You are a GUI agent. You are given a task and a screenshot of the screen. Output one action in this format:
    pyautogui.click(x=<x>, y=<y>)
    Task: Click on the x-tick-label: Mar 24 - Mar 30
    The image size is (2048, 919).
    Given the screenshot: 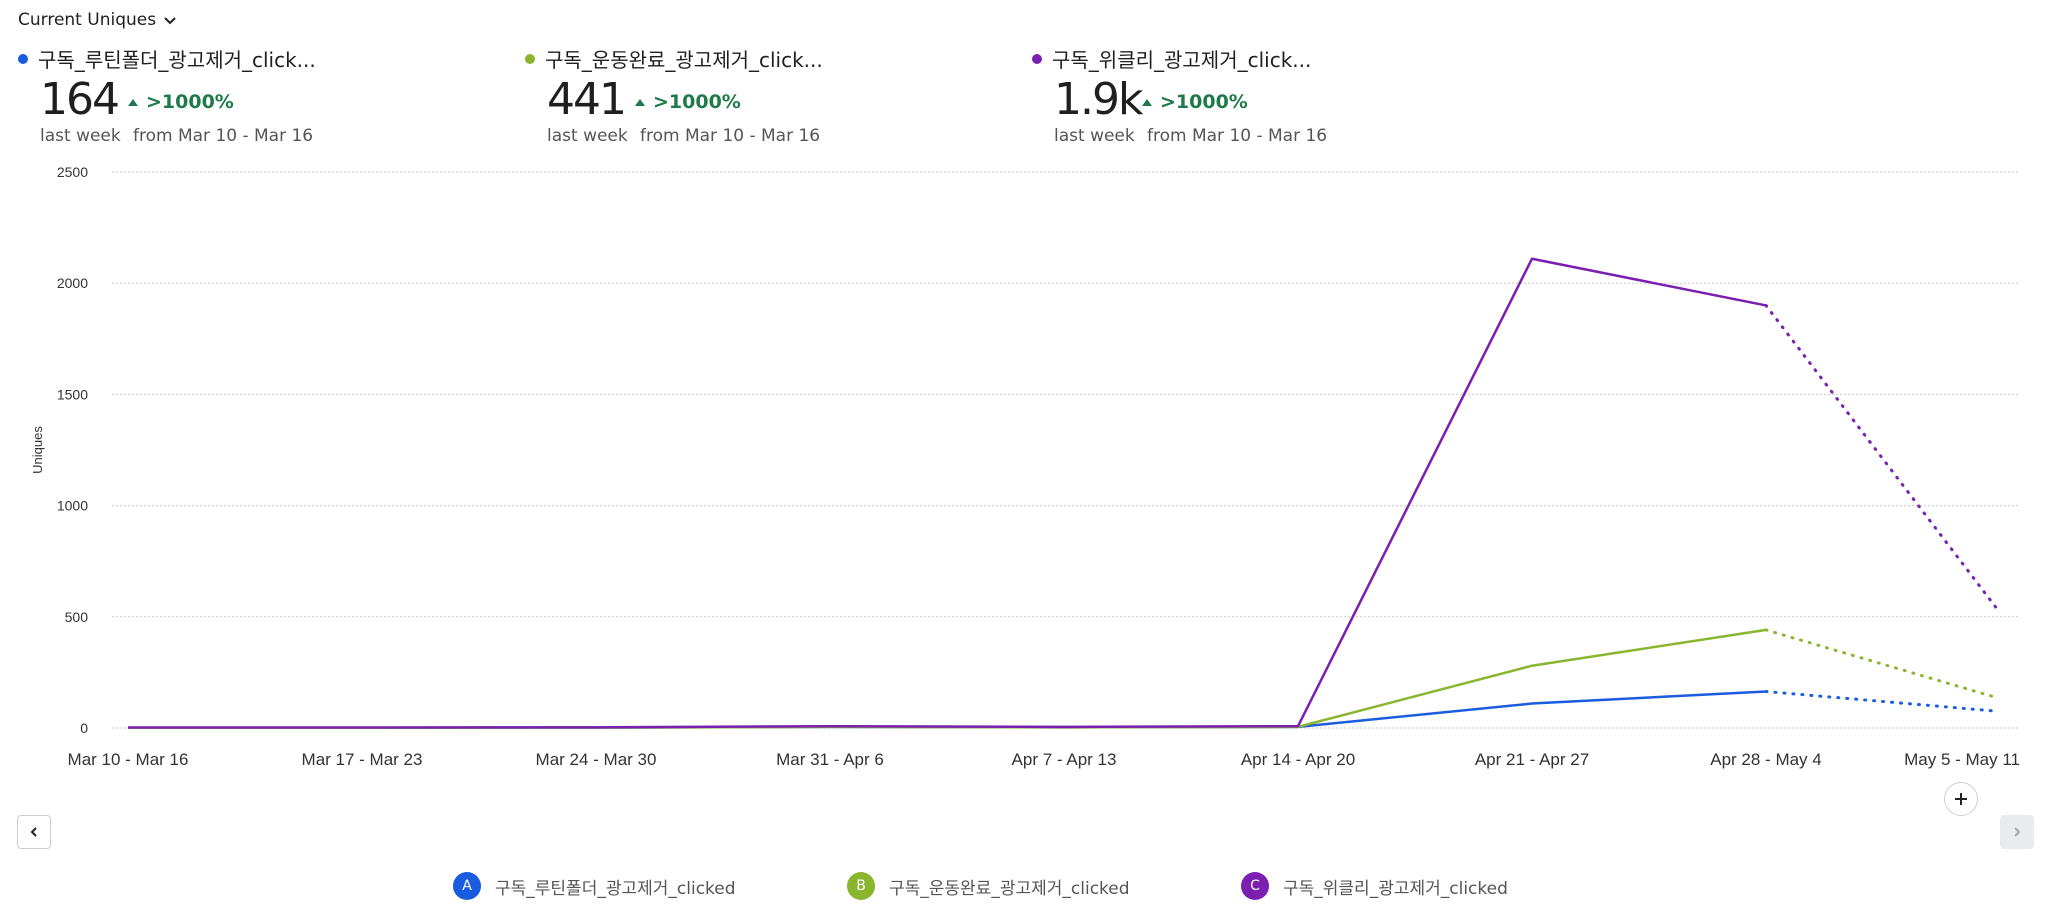 What is the action you would take?
    pyautogui.click(x=596, y=759)
    